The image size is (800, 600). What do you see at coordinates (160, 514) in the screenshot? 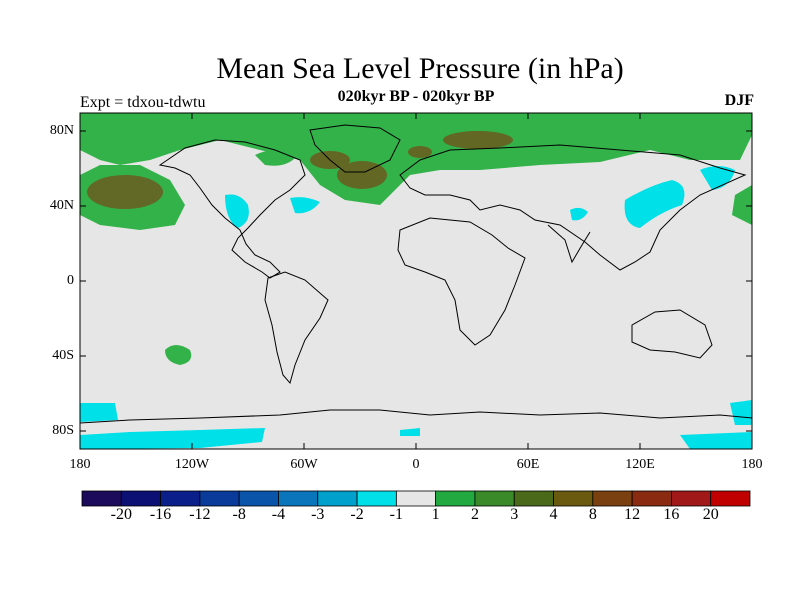
I see `colorbar-tick-label: -16` at bounding box center [160, 514].